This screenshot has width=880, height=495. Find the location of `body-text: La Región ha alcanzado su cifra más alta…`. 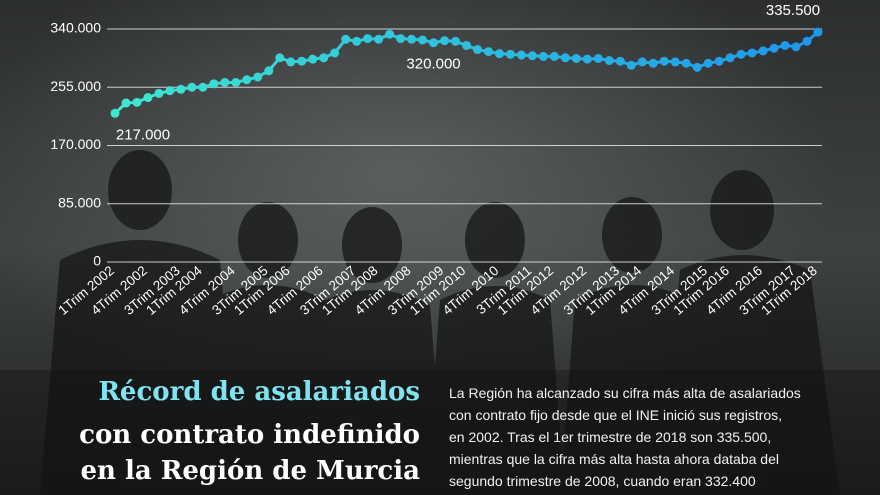

body-text: La Región ha alcanzado su cifra más alta… is located at coordinates (625, 393).